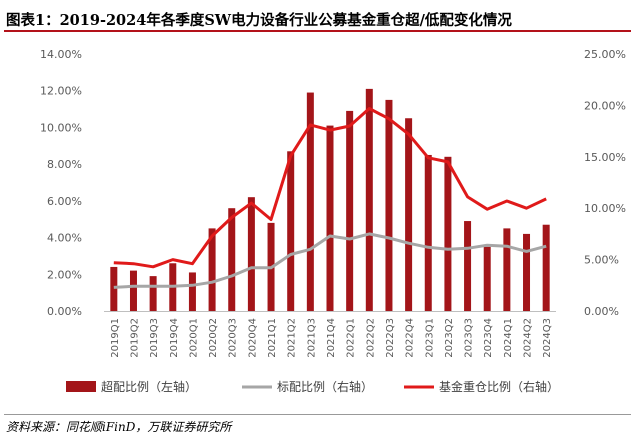  Describe the element at coordinates (390, 338) in the screenshot. I see `x-tick-label: 2022Q3` at that location.